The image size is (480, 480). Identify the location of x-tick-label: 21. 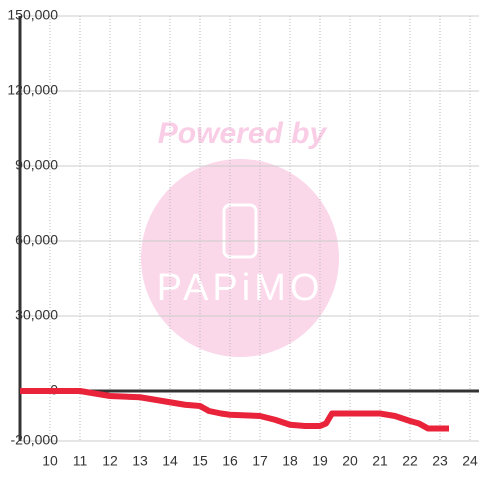
(380, 461).